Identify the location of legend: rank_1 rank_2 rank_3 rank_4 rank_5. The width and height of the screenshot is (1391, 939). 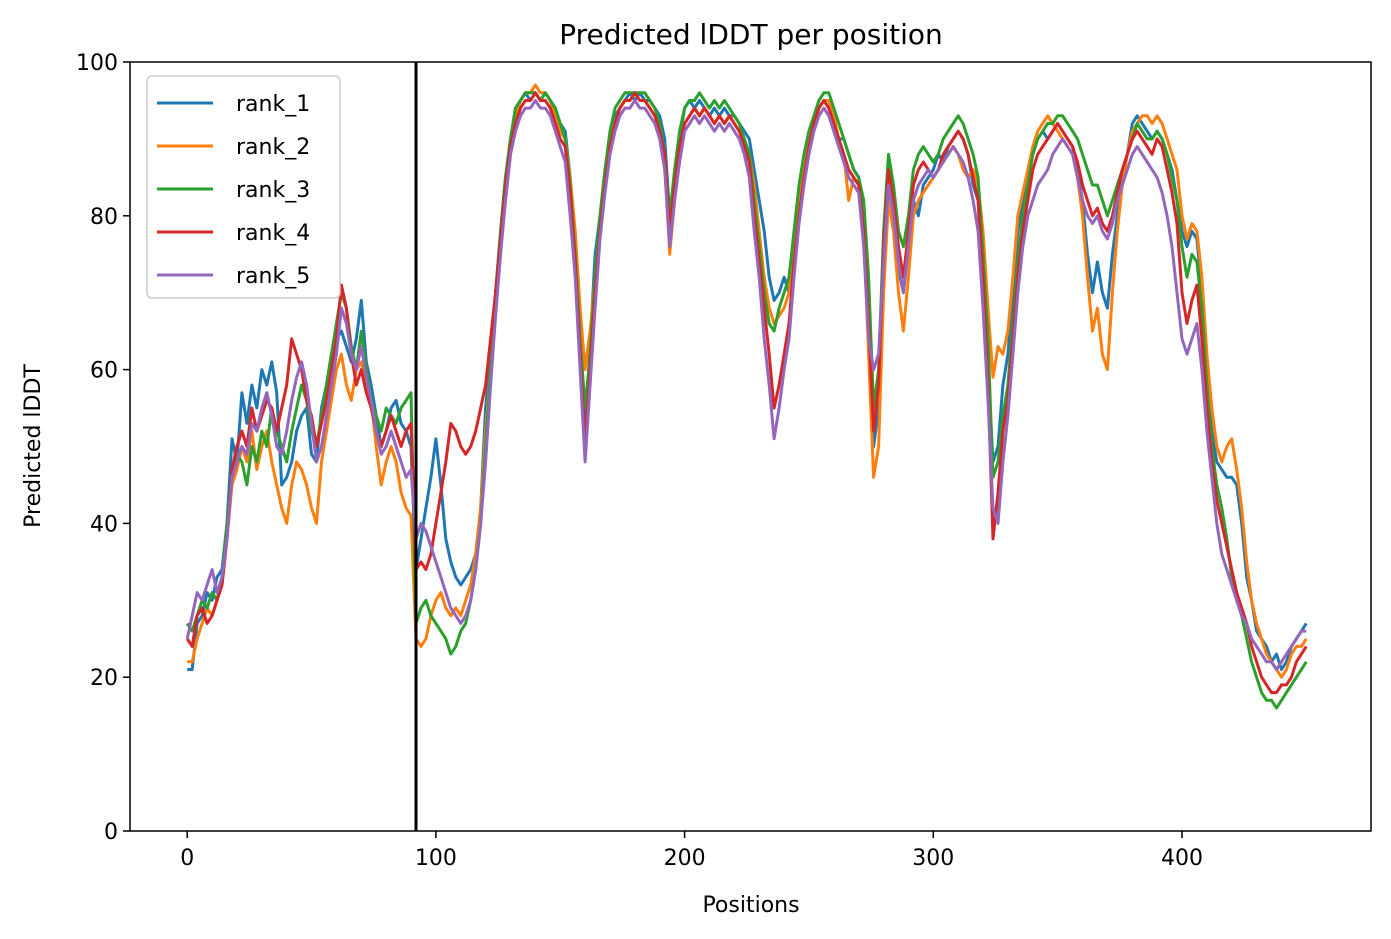
(243, 187).